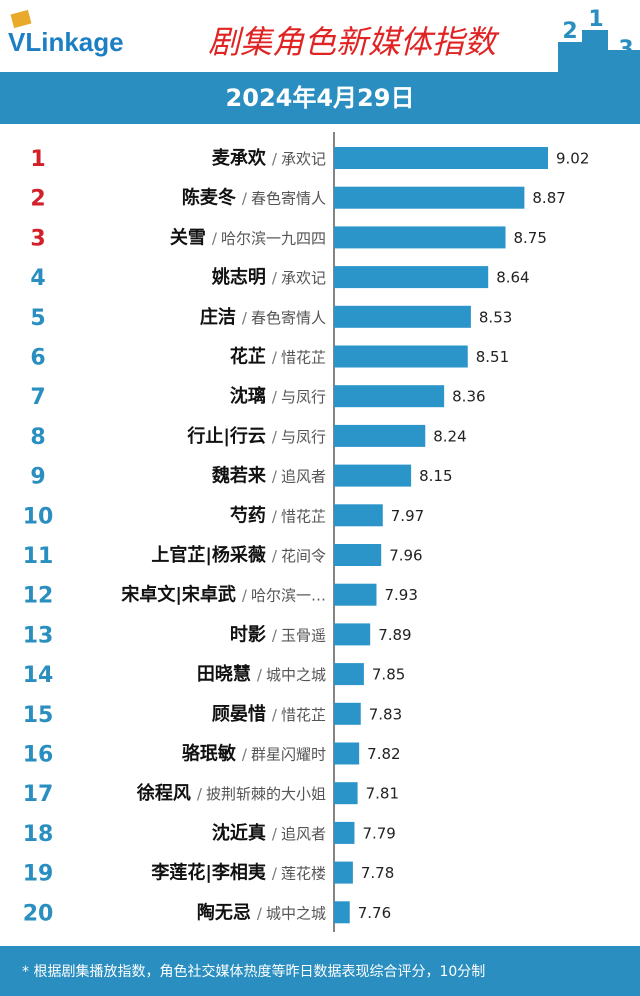 The height and width of the screenshot is (996, 640). What do you see at coordinates (248, 396) in the screenshot?
I see `character-name: 沈璃` at bounding box center [248, 396].